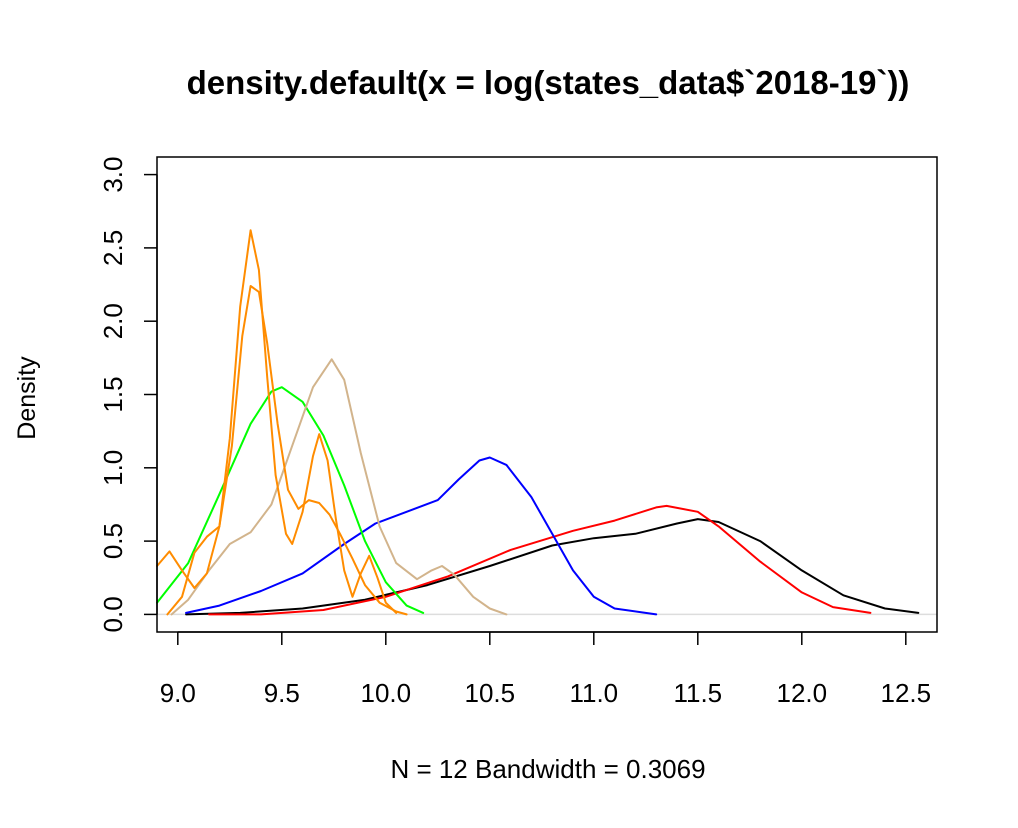 This screenshot has width=1018, height=828. What do you see at coordinates (593, 693) in the screenshot?
I see `x-tick-label: 11.0` at bounding box center [593, 693].